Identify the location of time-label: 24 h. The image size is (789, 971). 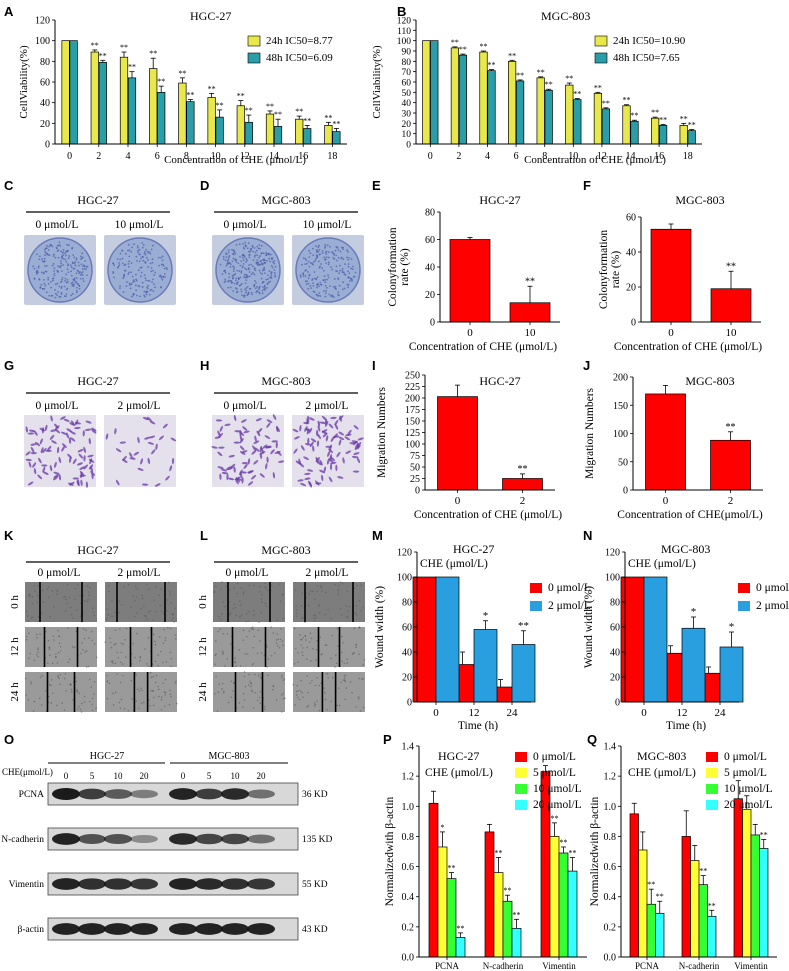
(15, 692).